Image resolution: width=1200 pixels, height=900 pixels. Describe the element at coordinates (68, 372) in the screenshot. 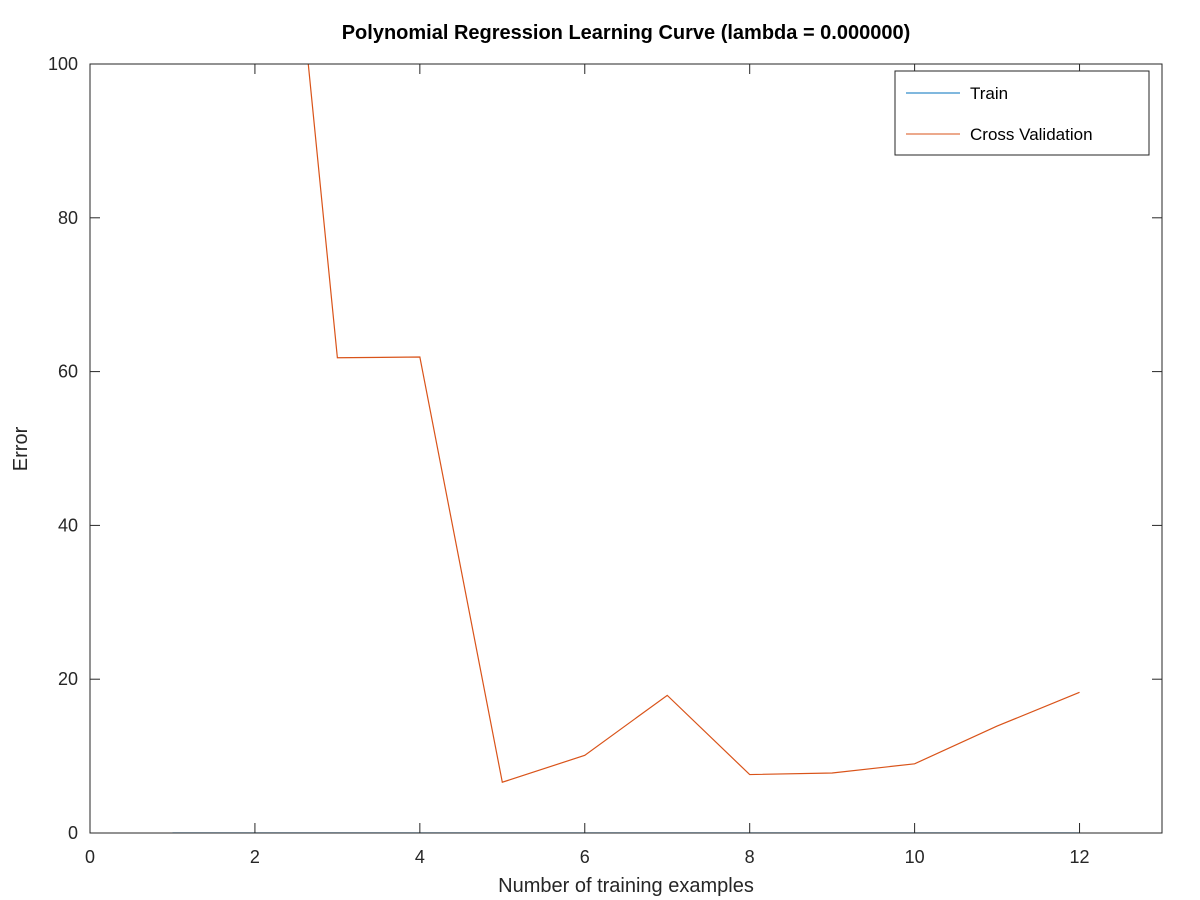

I see `y-tick-label: 60` at that location.